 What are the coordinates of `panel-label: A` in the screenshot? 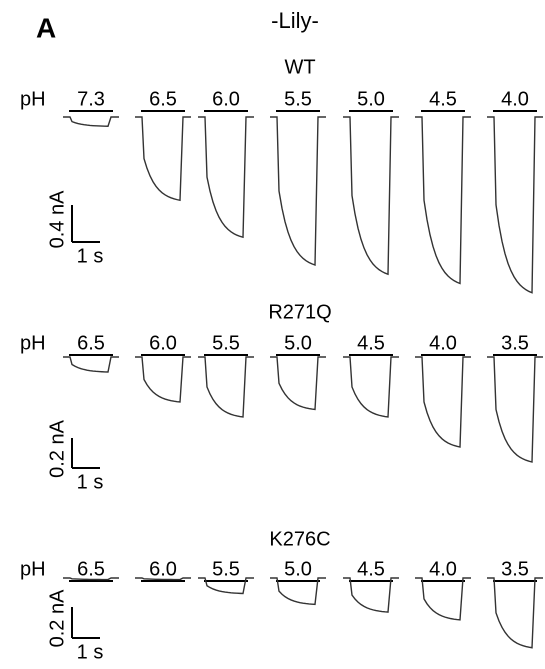 It's located at (46, 27).